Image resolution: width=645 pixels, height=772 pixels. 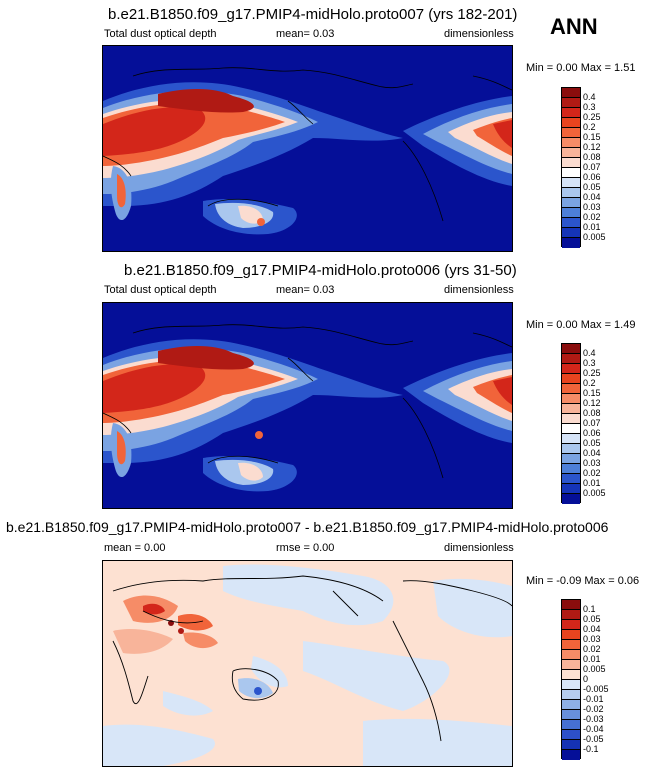 I want to click on panel-2-units: dimensionless, so click(x=479, y=290).